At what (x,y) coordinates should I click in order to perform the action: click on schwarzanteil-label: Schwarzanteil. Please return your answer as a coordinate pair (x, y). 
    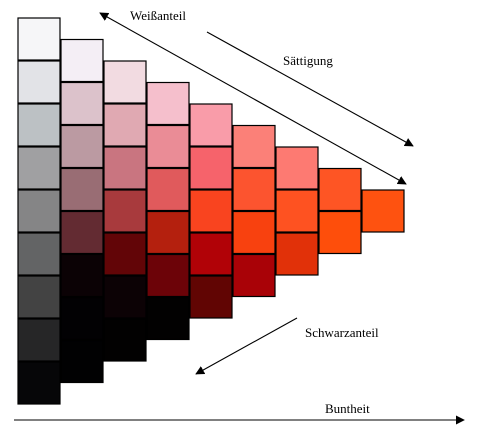
    Looking at the image, I should click on (342, 332).